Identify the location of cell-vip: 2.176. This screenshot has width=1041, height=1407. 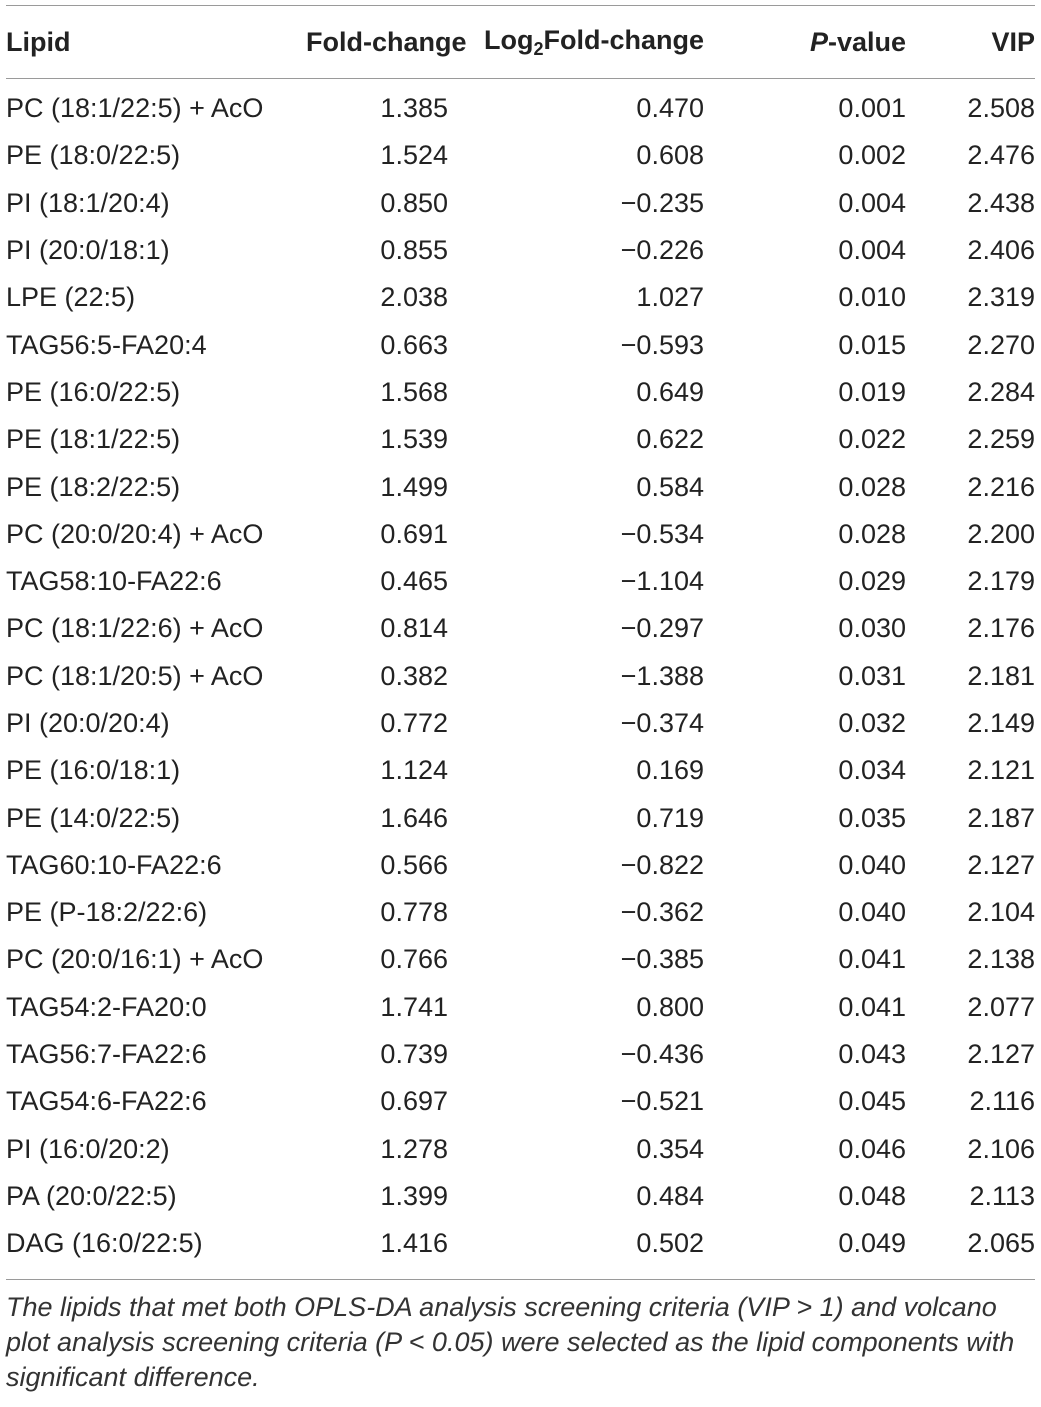
(1001, 628).